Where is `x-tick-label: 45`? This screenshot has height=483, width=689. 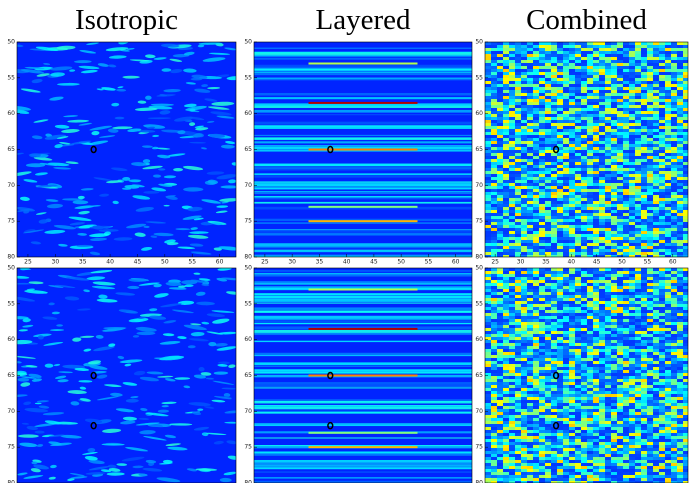 x-tick-label: 45 is located at coordinates (597, 262).